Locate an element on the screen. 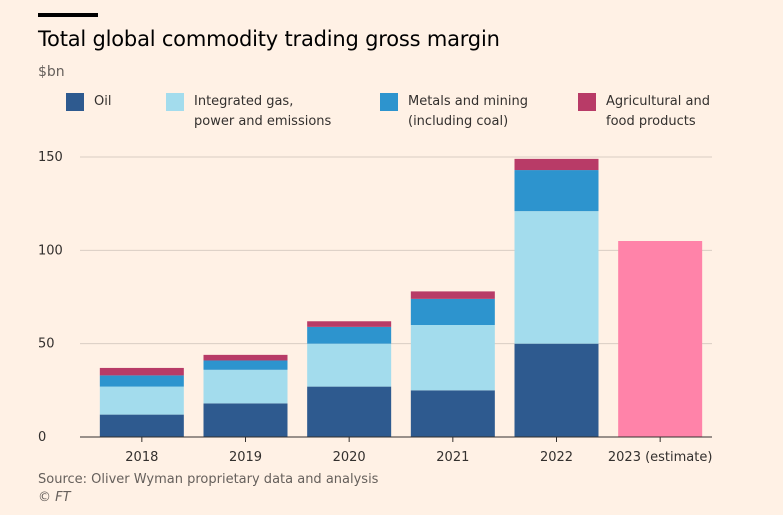 This screenshot has width=783, height=515. bar-estimate-2023-estimate- is located at coordinates (660, 339).